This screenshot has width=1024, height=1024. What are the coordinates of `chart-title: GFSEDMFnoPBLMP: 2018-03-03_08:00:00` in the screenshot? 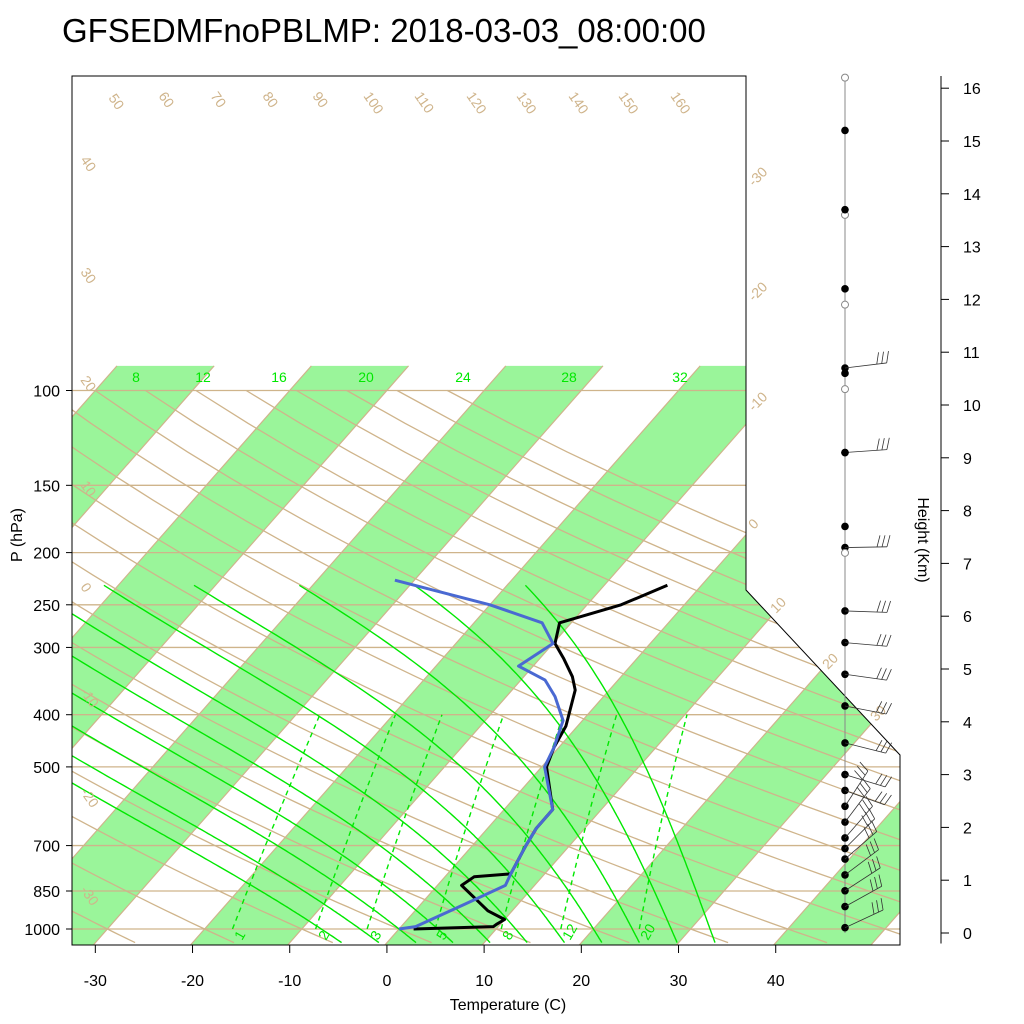 It's located at (384, 30).